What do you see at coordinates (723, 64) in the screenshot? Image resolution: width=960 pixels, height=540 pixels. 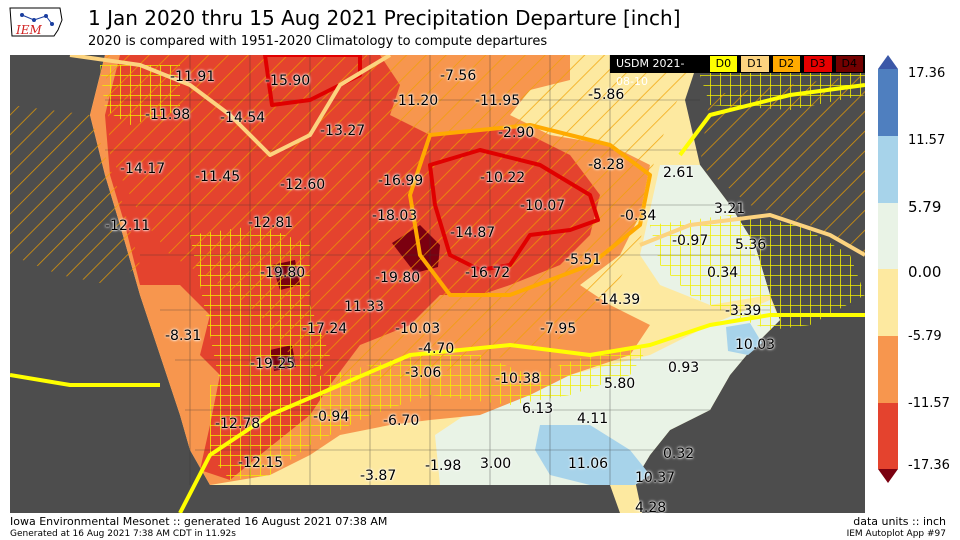 I see `usdm-d0-chip: D0` at bounding box center [723, 64].